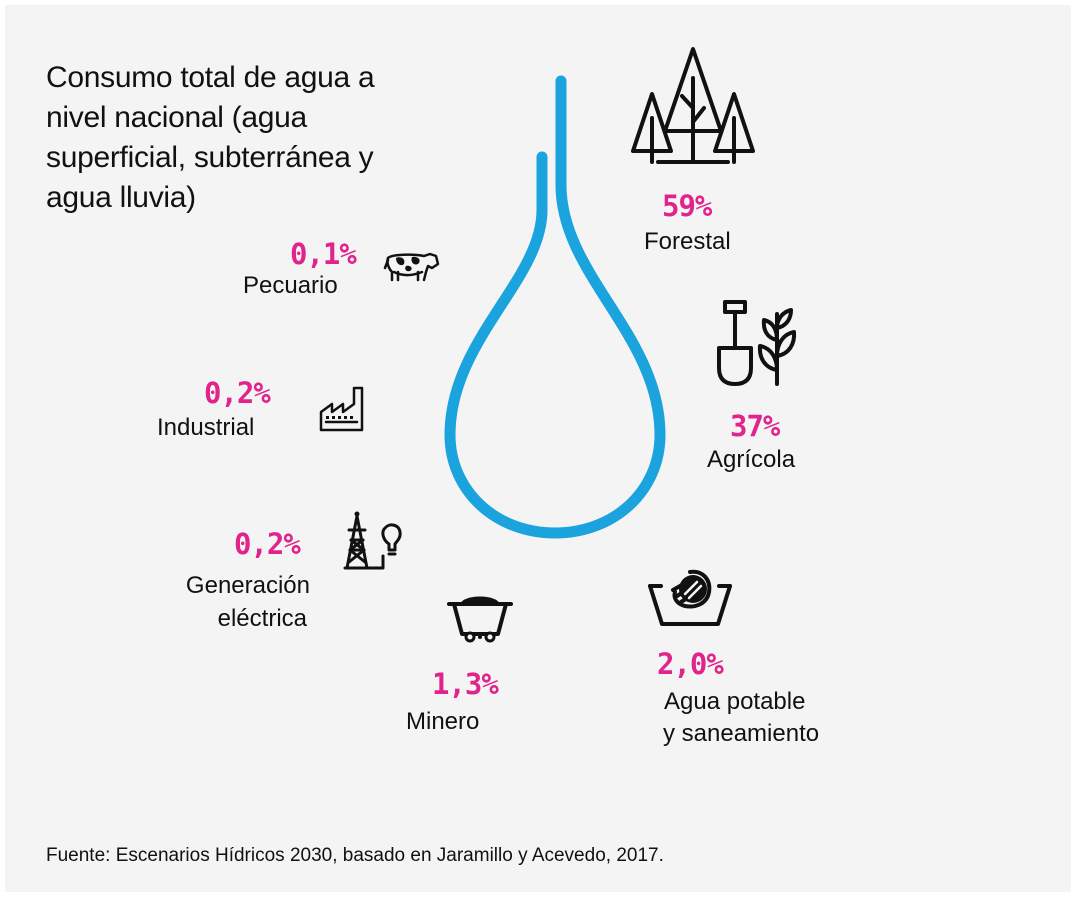  I want to click on minero-percent: 1,3%, so click(465, 684).